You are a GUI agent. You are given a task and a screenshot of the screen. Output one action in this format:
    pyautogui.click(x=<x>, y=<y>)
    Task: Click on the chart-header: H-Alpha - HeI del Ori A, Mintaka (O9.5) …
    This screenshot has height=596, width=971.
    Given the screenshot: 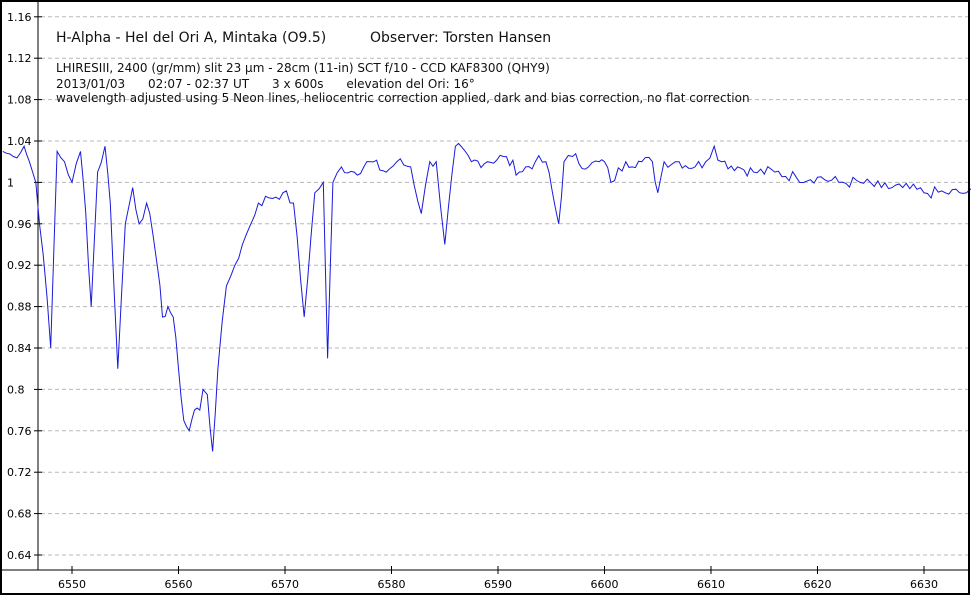 What is the action you would take?
    pyautogui.click(x=403, y=67)
    